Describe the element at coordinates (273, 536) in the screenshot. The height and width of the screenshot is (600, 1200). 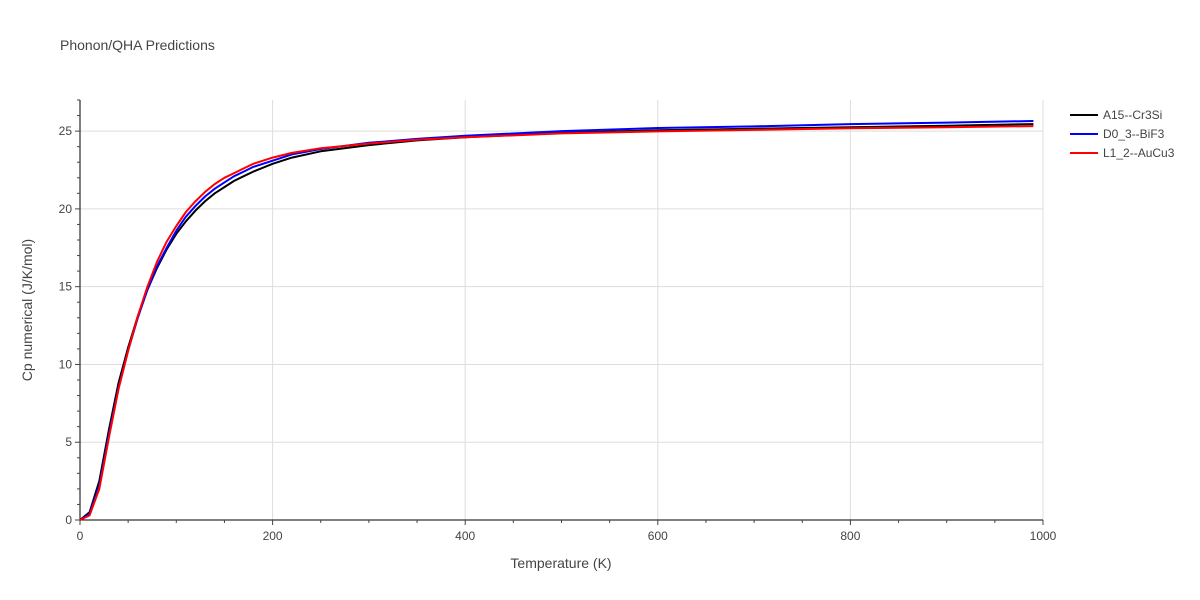
I see `x-tick-label: 200` at that location.